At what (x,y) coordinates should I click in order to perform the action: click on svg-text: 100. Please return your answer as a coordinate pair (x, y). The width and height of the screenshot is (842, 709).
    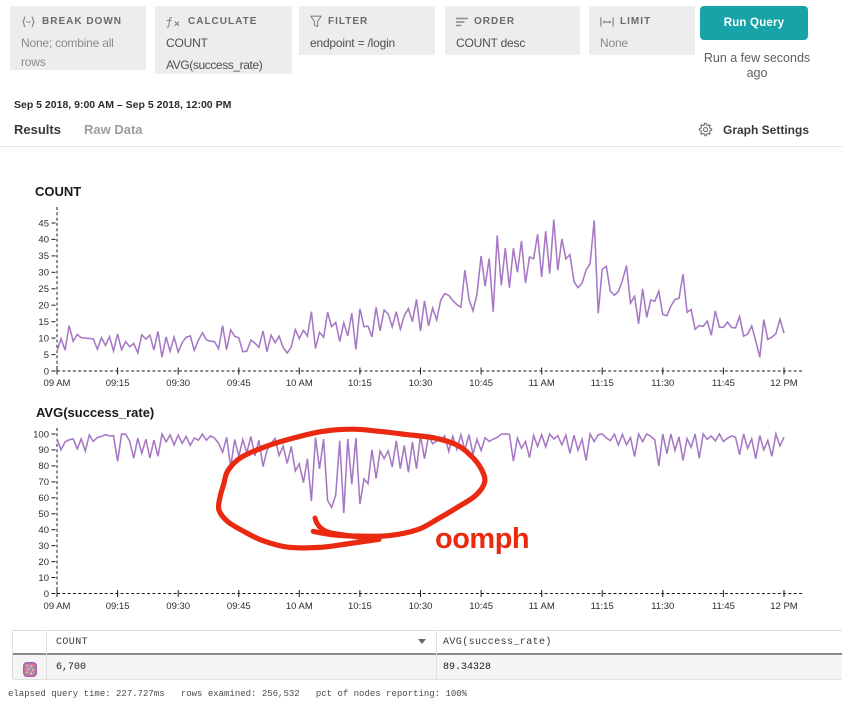
    Looking at the image, I should click on (41, 434).